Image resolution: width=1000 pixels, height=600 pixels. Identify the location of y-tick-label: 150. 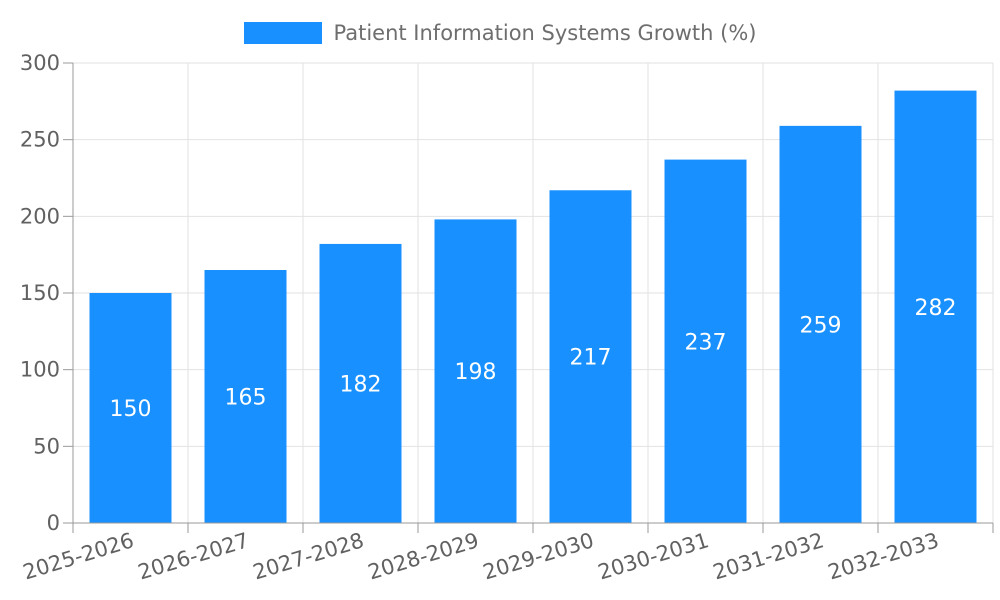
(40, 293).